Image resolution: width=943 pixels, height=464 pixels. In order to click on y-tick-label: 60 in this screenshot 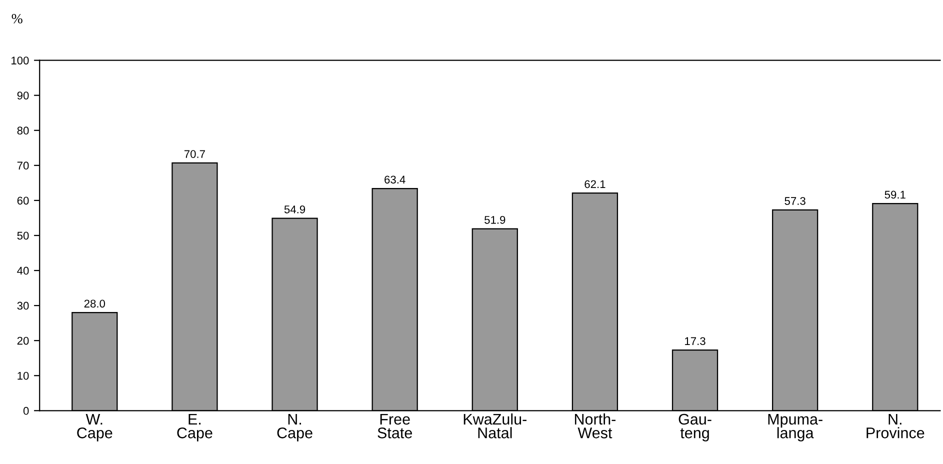, I will do `click(23, 200)`.